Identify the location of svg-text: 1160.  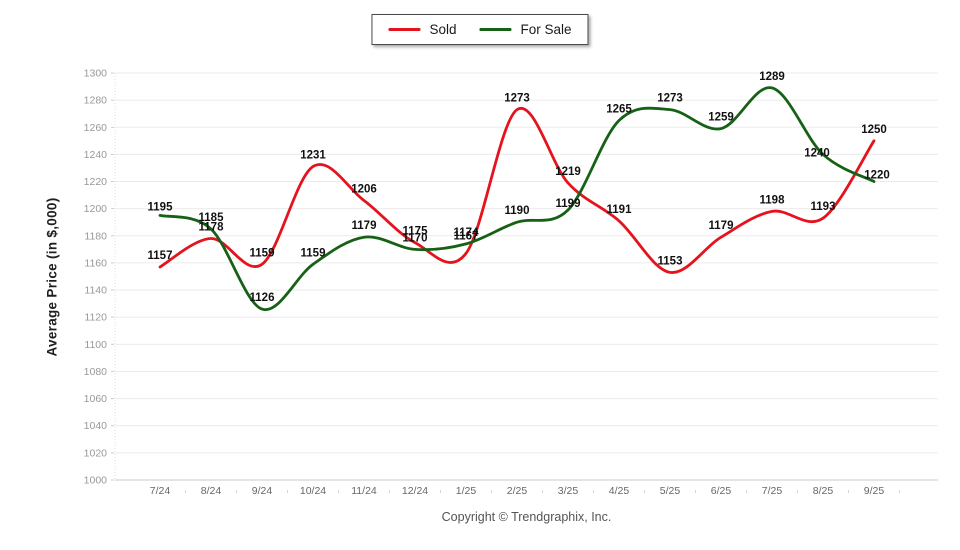
(95, 263).